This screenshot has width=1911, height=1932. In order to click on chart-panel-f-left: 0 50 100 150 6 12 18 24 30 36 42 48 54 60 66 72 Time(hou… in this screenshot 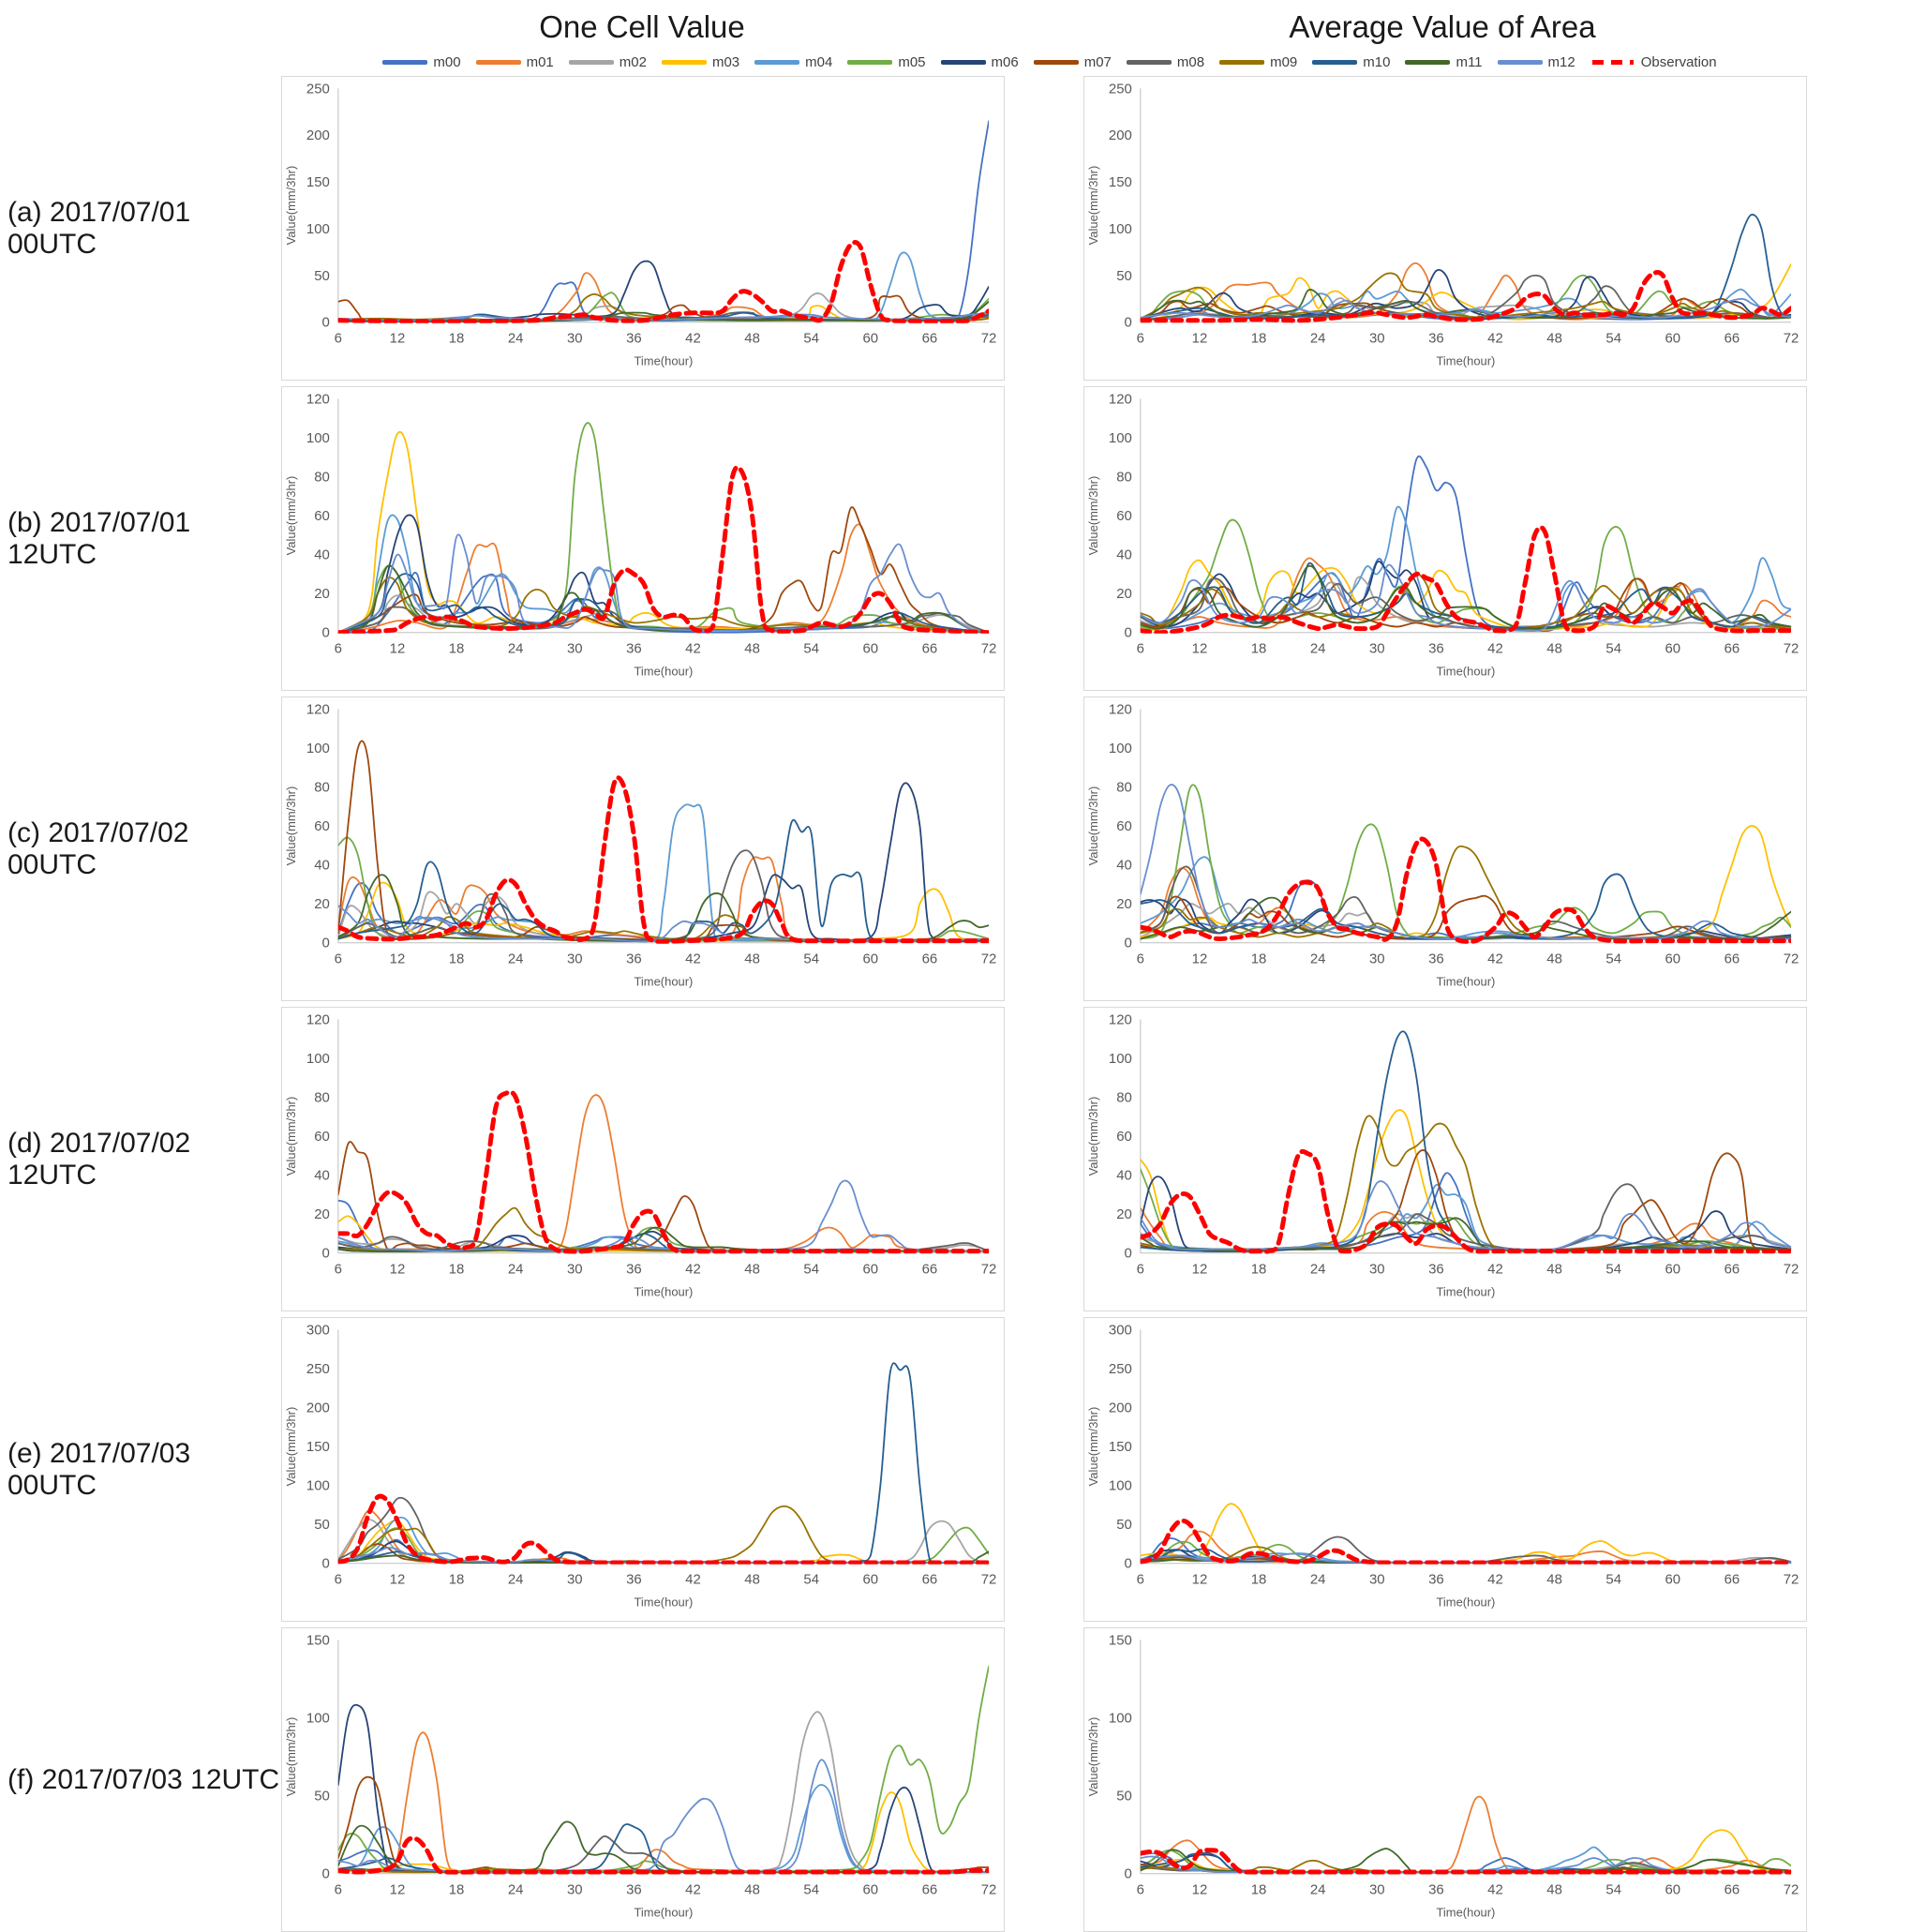, I will do `click(643, 1780)`.